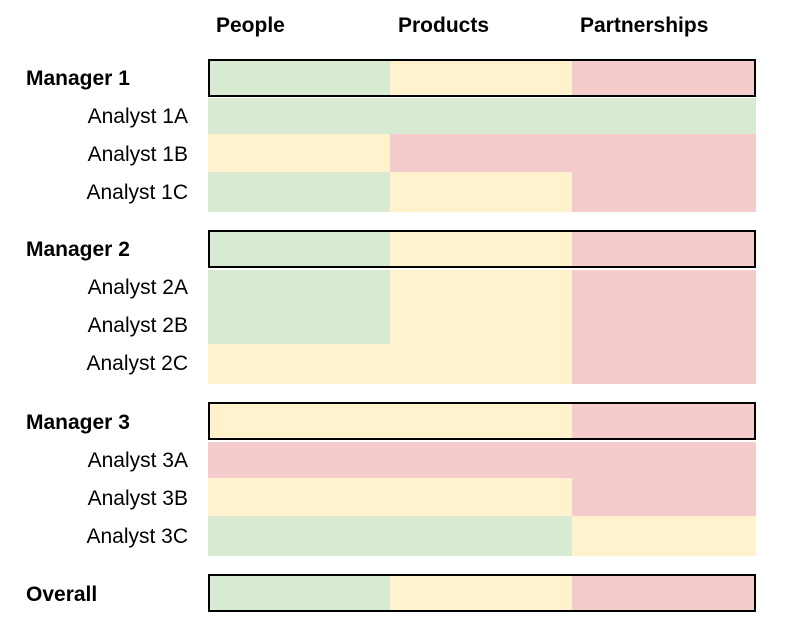 Image resolution: width=788 pixels, height=639 pixels. I want to click on manager-label: Manager 3, so click(78, 422).